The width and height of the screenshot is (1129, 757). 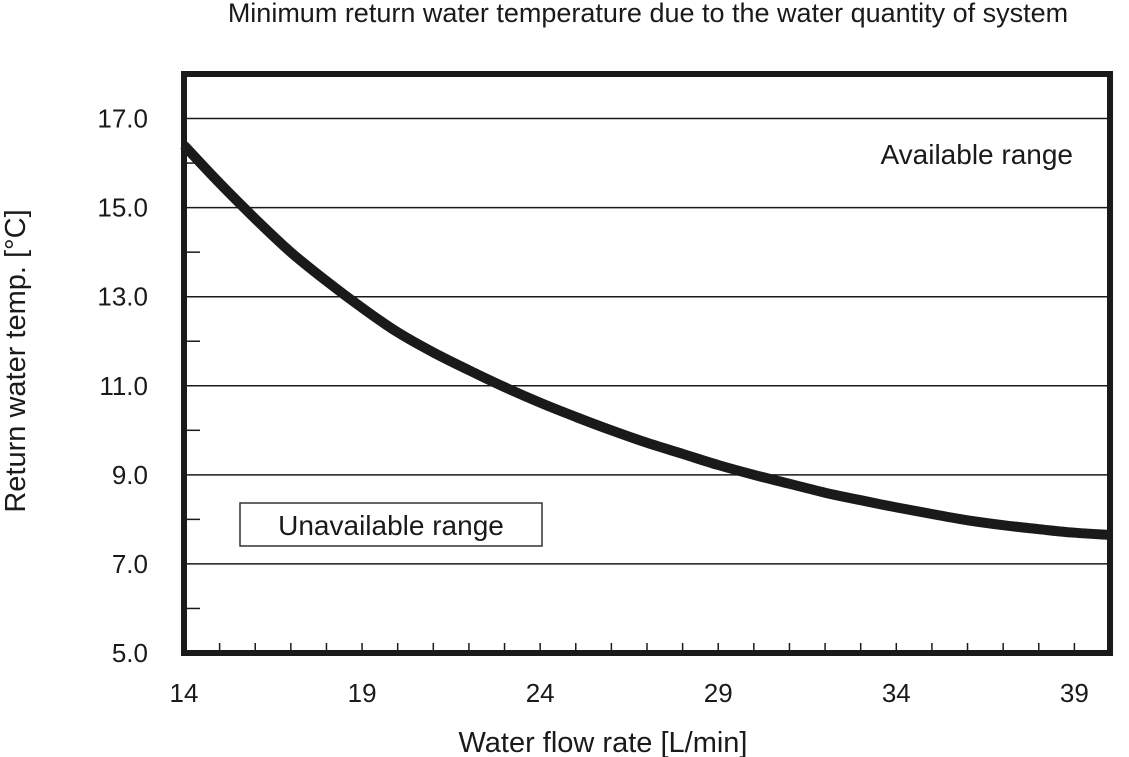 I want to click on x-tick-label: 34, so click(x=896, y=693).